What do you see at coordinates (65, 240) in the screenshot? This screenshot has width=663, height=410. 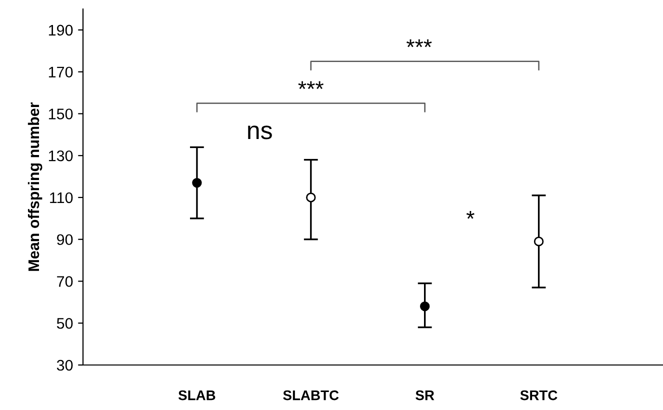 I see `y-tick-label: 90` at bounding box center [65, 240].